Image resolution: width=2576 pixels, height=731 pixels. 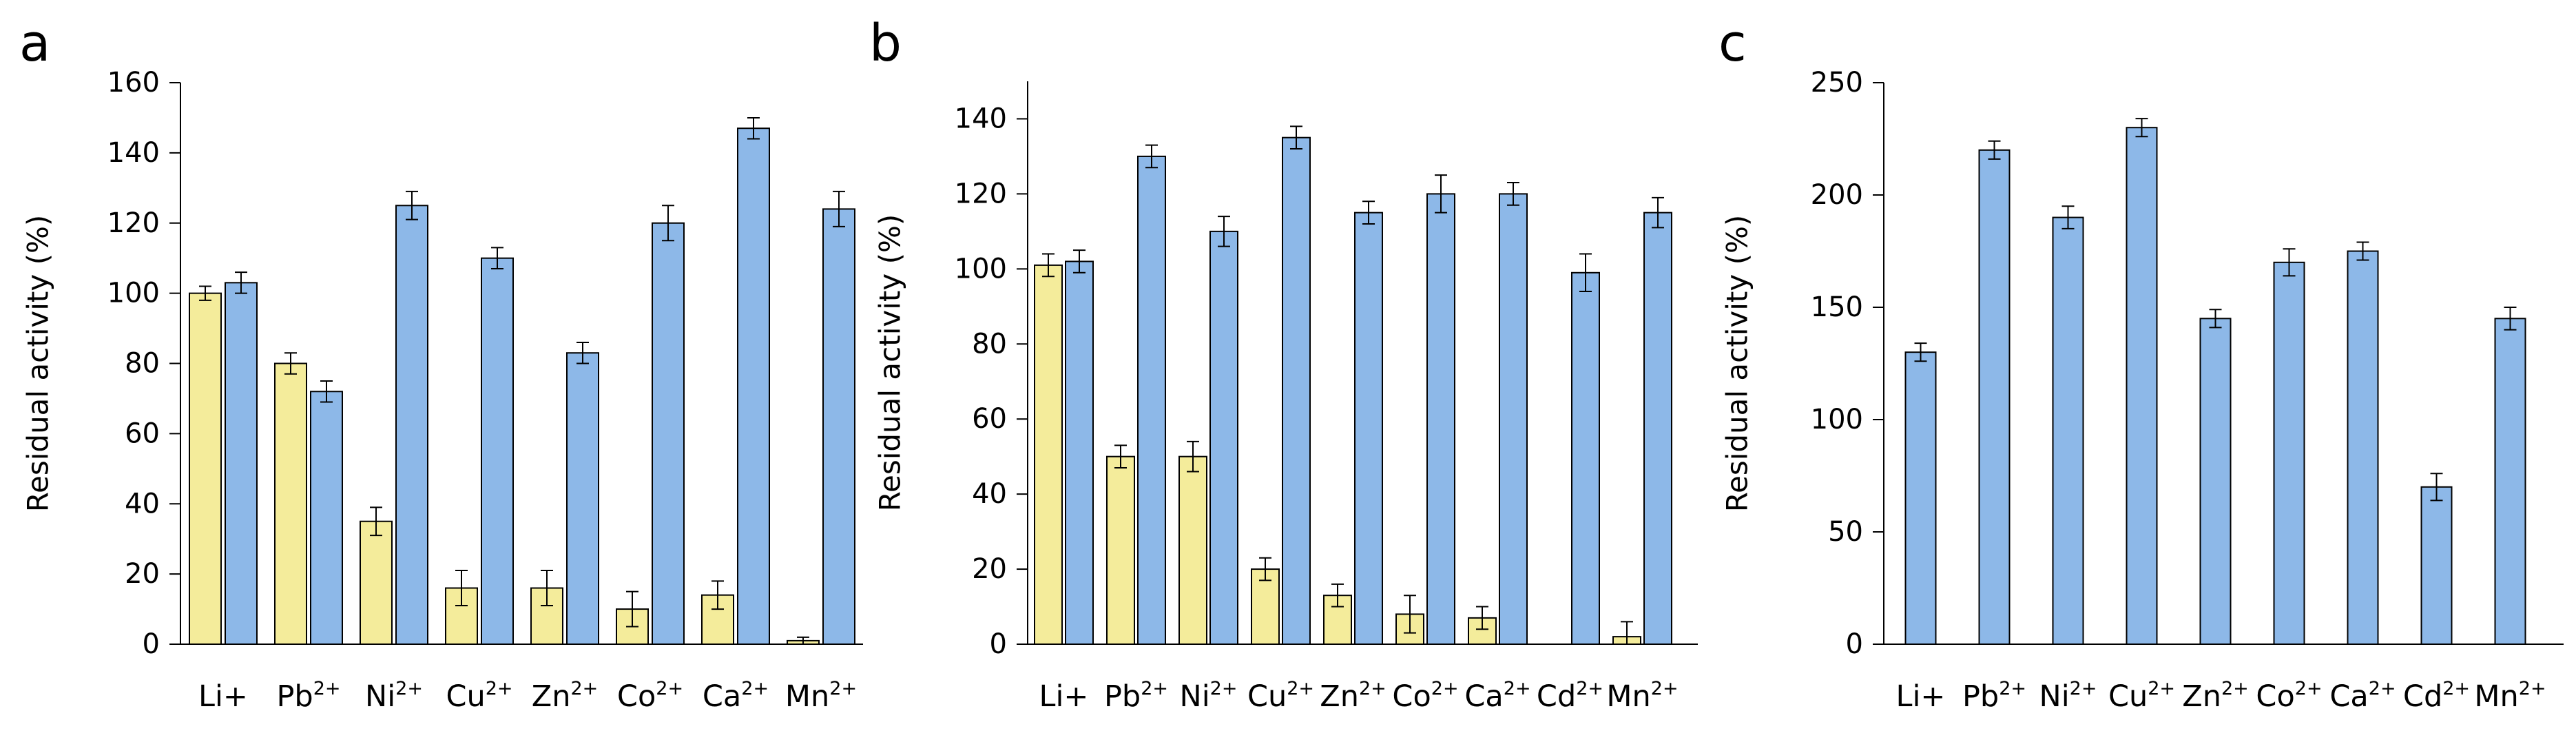 I want to click on category-label: Zn2+, so click(x=2215, y=696).